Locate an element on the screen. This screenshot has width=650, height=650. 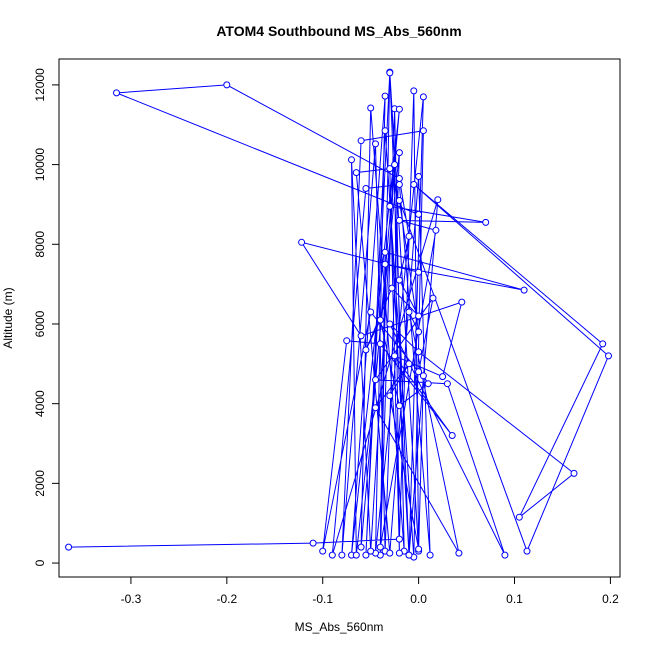
x-tick-label: 0.0 is located at coordinates (418, 599).